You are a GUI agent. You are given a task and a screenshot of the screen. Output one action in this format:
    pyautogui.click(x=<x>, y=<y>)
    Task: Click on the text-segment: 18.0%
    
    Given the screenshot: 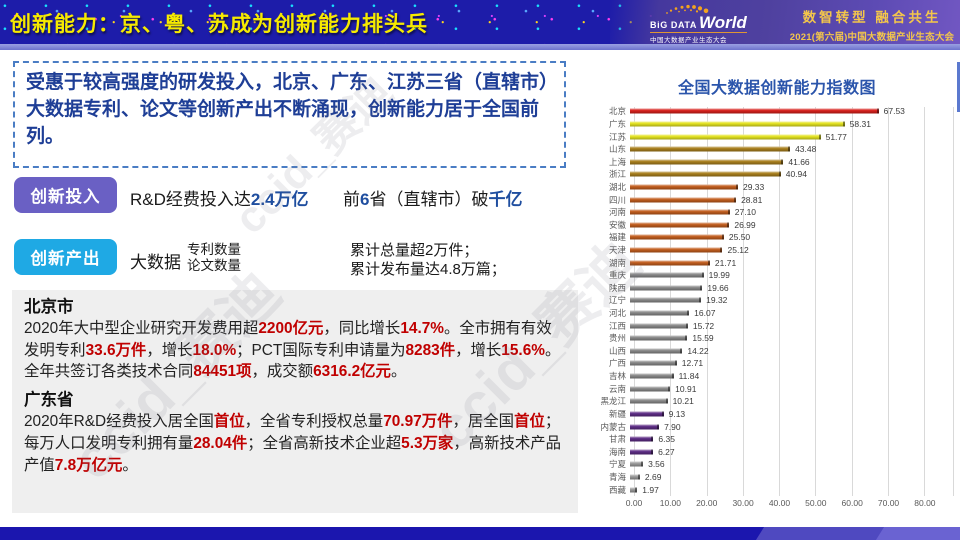 What is the action you would take?
    pyautogui.click(x=214, y=350)
    